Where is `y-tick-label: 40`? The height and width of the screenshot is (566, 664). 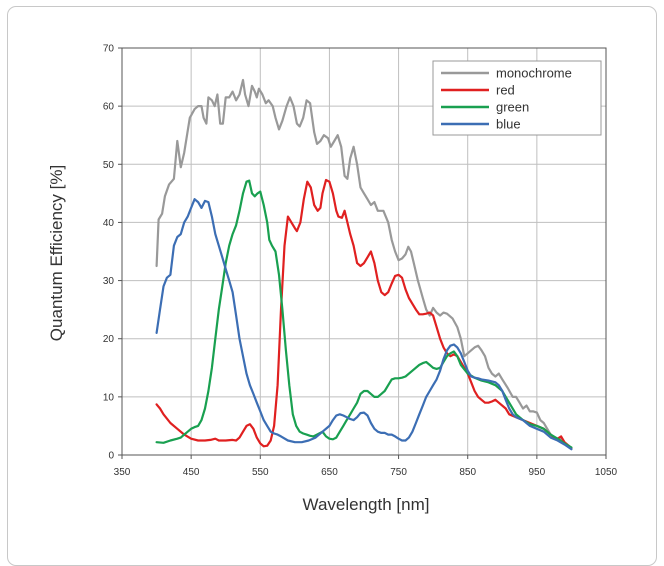 y-tick-label: 40 is located at coordinates (109, 223).